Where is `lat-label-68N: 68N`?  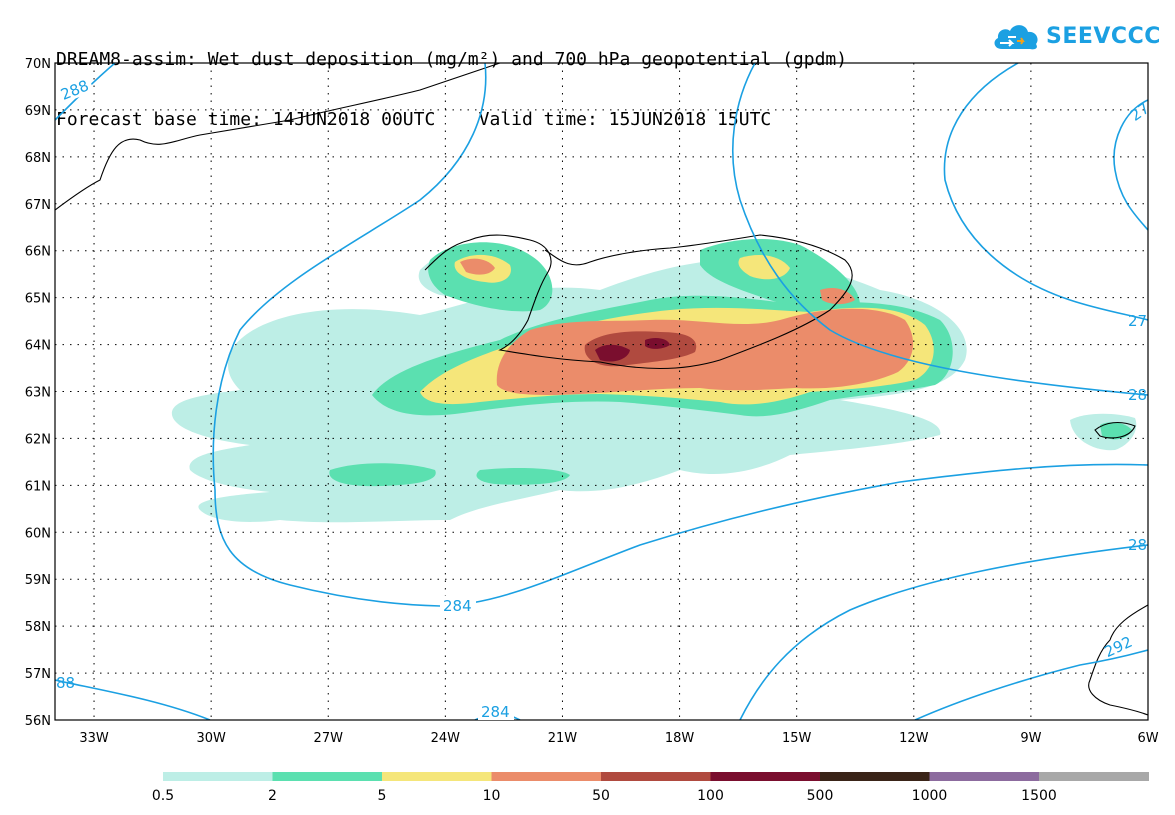 lat-label-68N: 68N is located at coordinates (38, 158).